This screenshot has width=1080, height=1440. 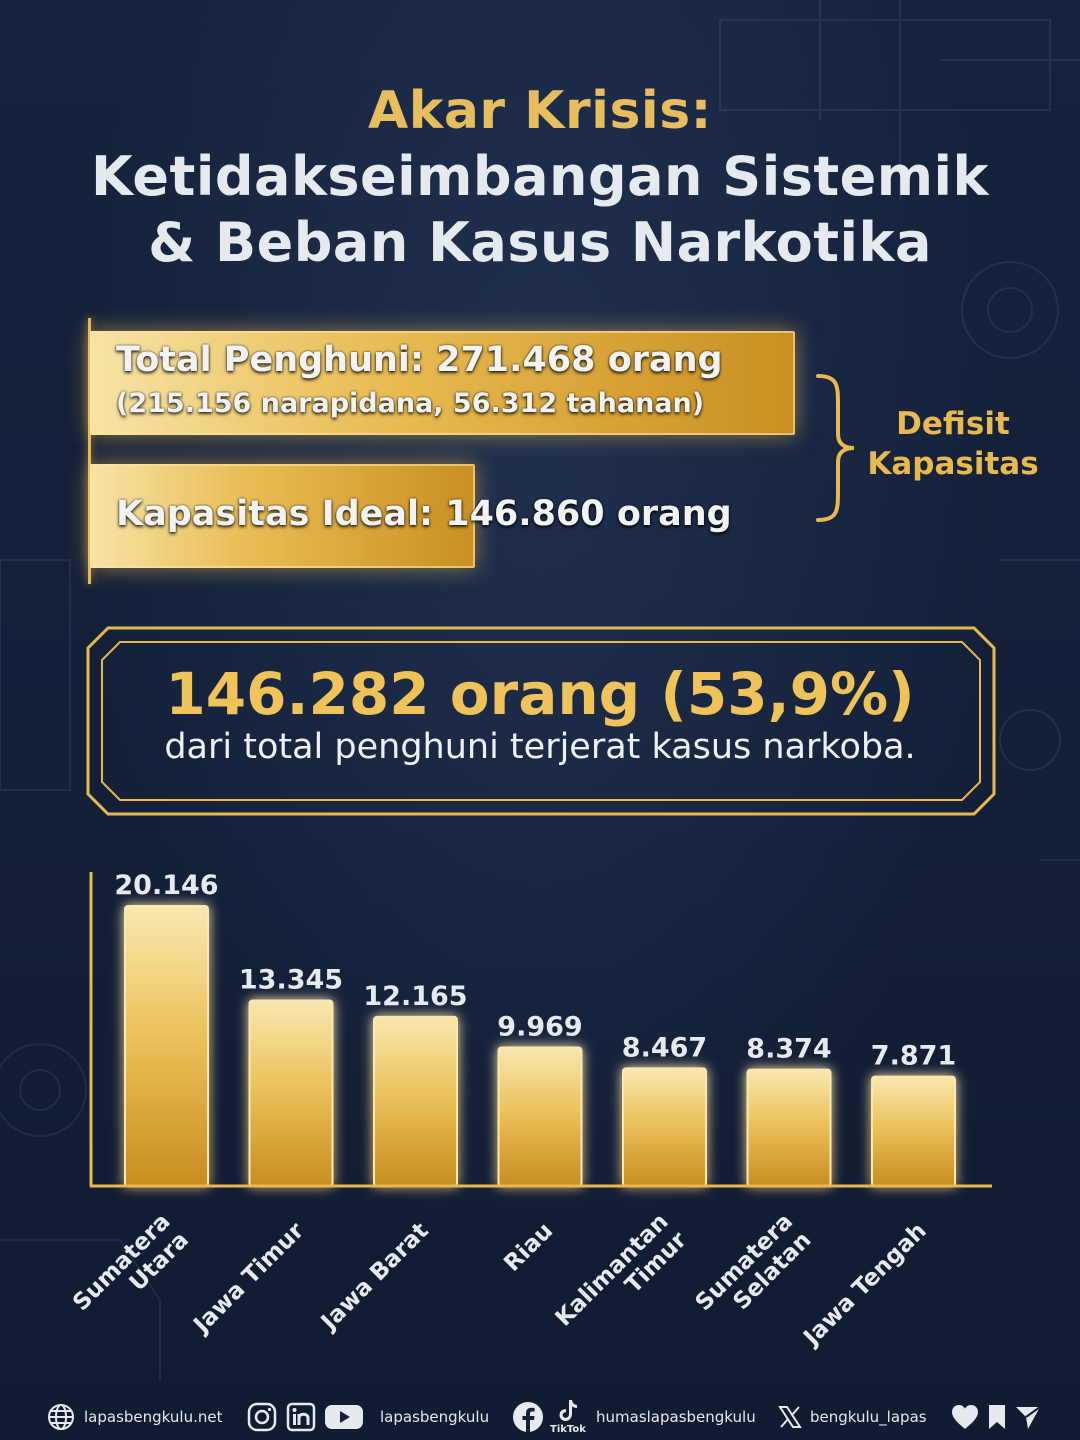 What do you see at coordinates (249, 1278) in the screenshot?
I see `x-tick-label-1: Jawa Timur` at bounding box center [249, 1278].